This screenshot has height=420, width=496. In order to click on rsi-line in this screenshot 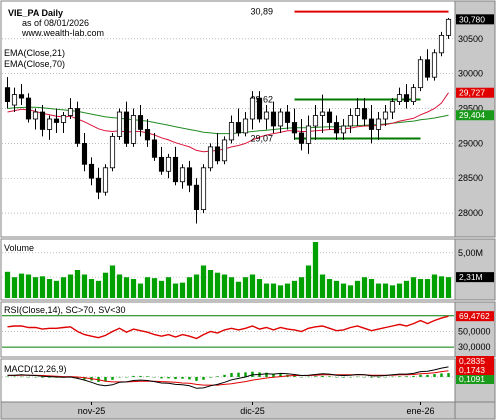, I will do `click(228, 327)`.